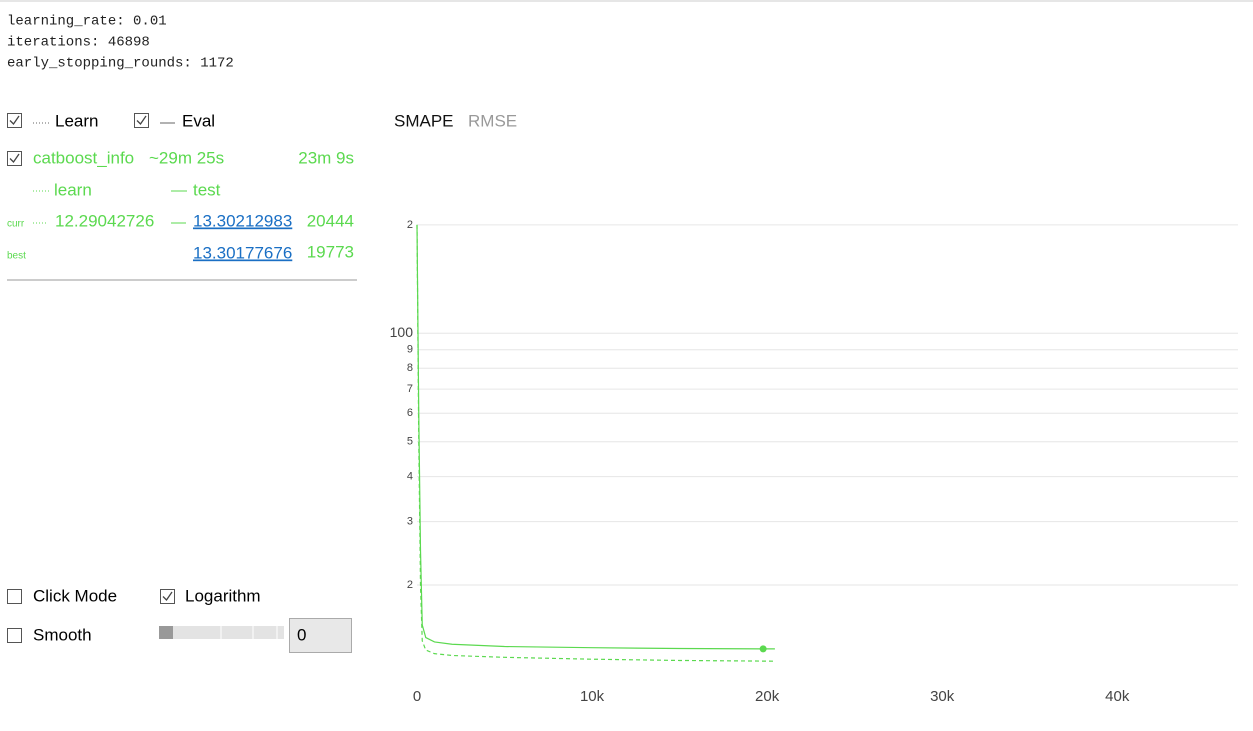 This screenshot has width=1253, height=731. What do you see at coordinates (207, 189) in the screenshot?
I see `test-label: test` at bounding box center [207, 189].